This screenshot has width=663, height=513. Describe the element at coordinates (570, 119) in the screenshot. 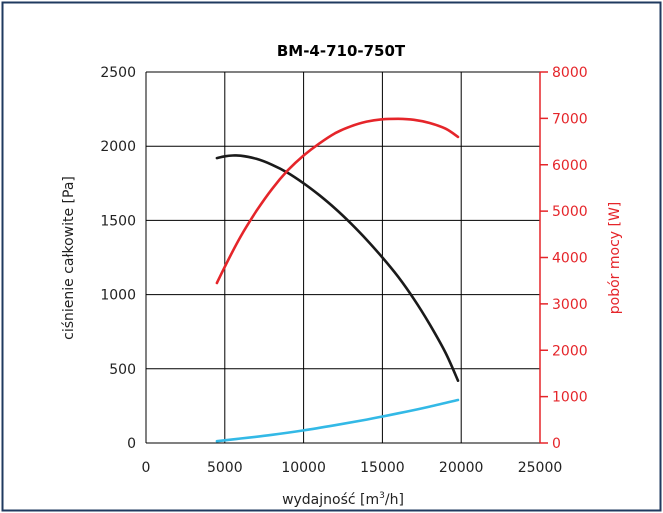

I see `y-right-tick-label: 7000` at that location.